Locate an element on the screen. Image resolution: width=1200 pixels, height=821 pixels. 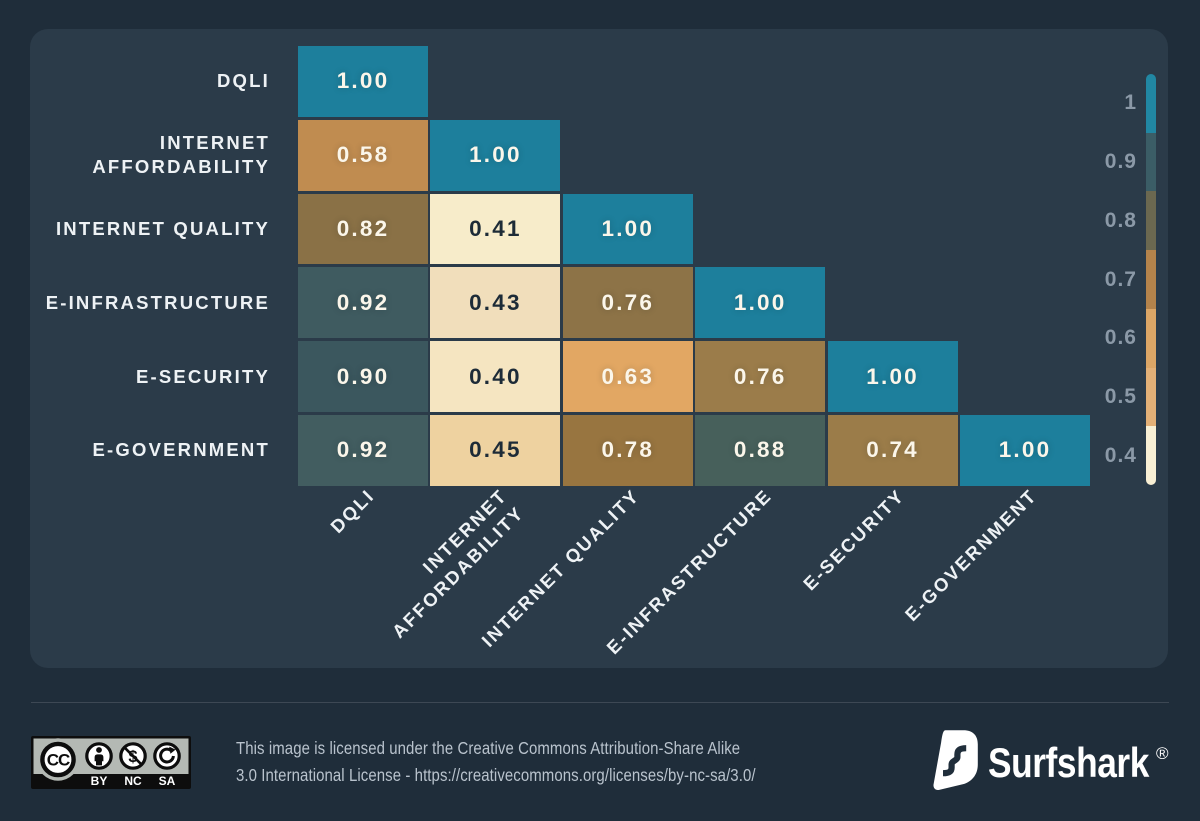
colorbar-tick-label: 0.9 is located at coordinates (1120, 162).